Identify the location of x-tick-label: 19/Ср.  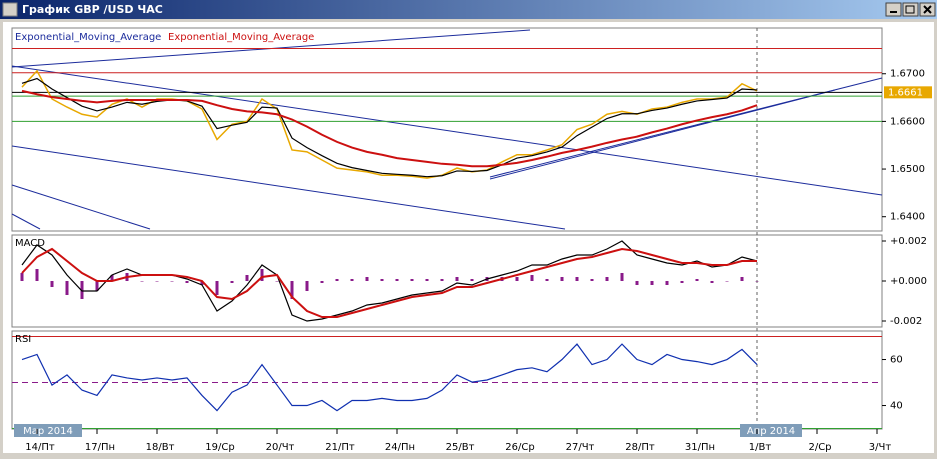
(219, 447).